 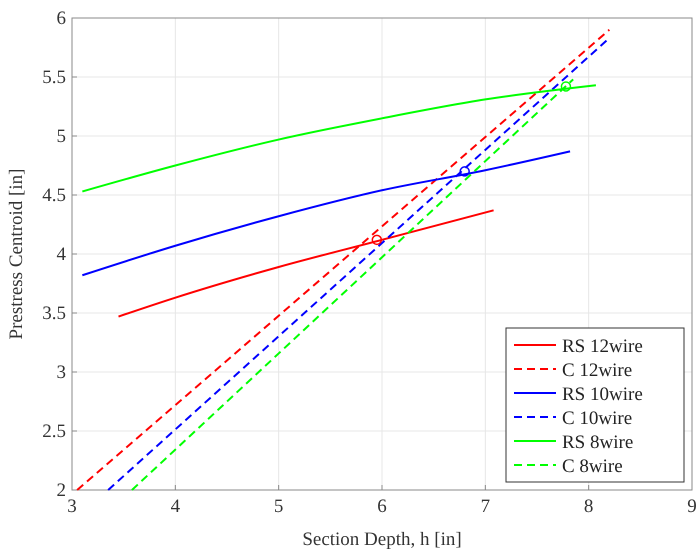 I want to click on y-tick-label: 6, so click(x=61, y=18).